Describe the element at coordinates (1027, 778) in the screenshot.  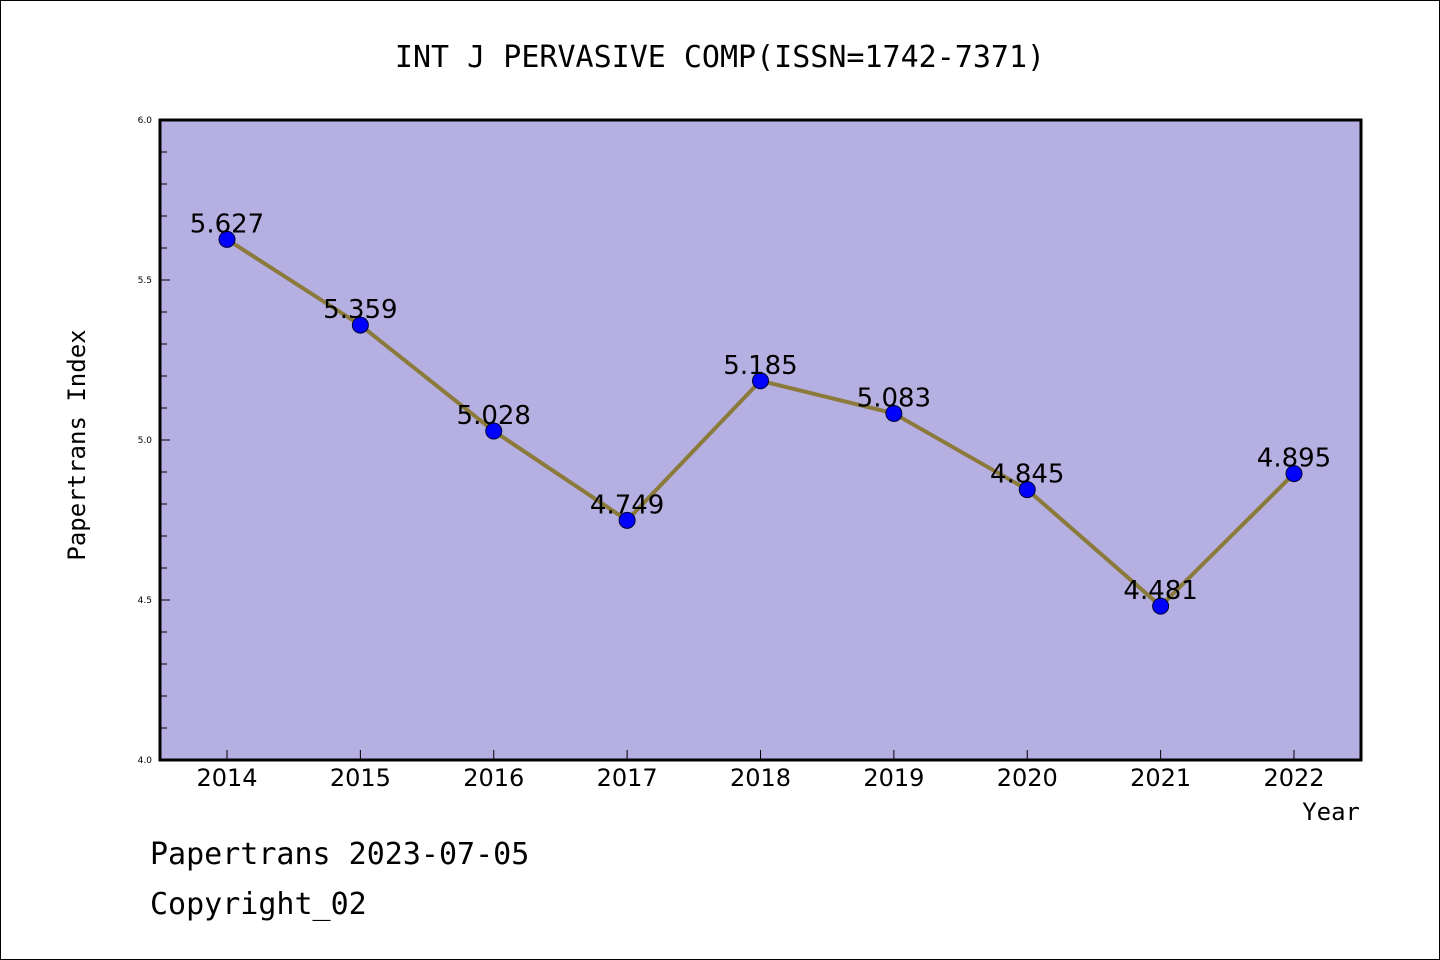
I see `x-tick-label: 2020` at that location.